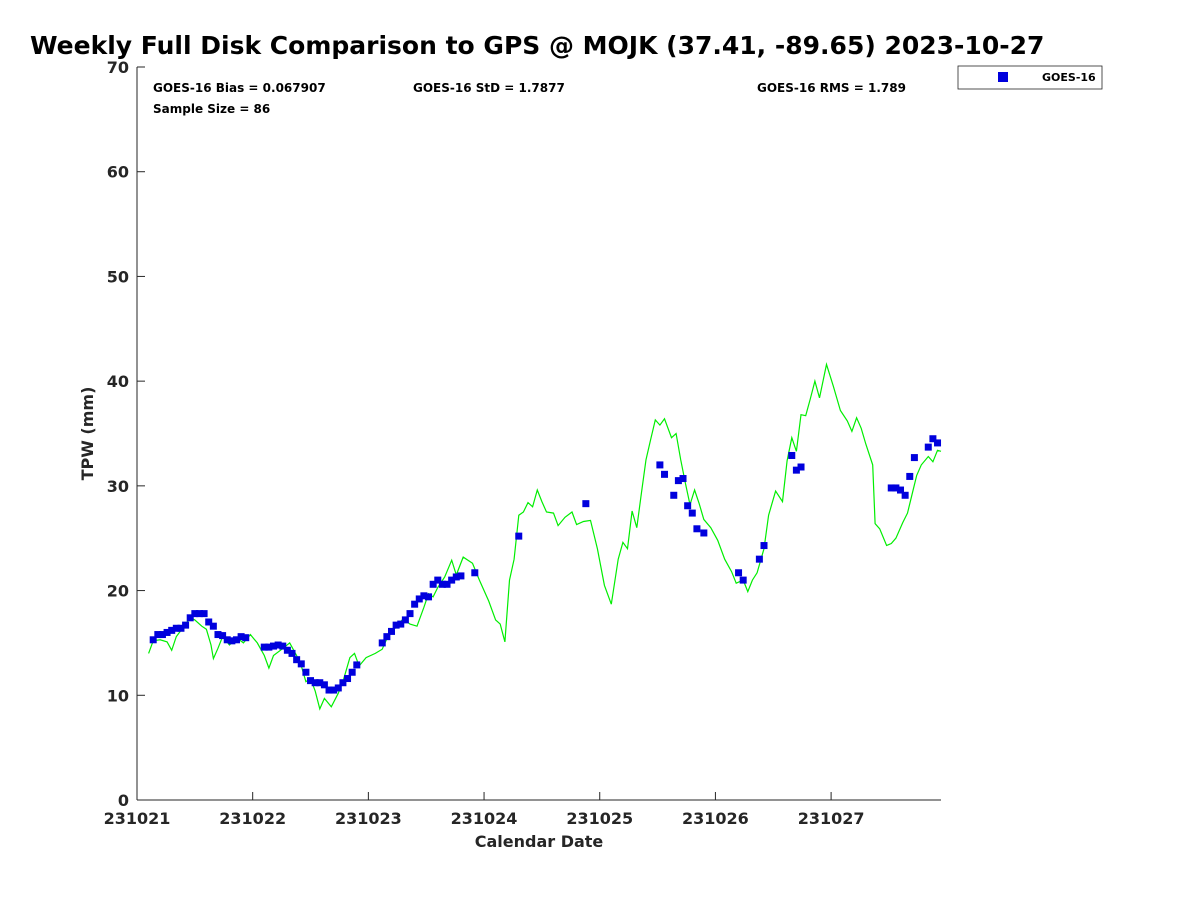  I want to click on legend: GOES-16, so click(1030, 77).